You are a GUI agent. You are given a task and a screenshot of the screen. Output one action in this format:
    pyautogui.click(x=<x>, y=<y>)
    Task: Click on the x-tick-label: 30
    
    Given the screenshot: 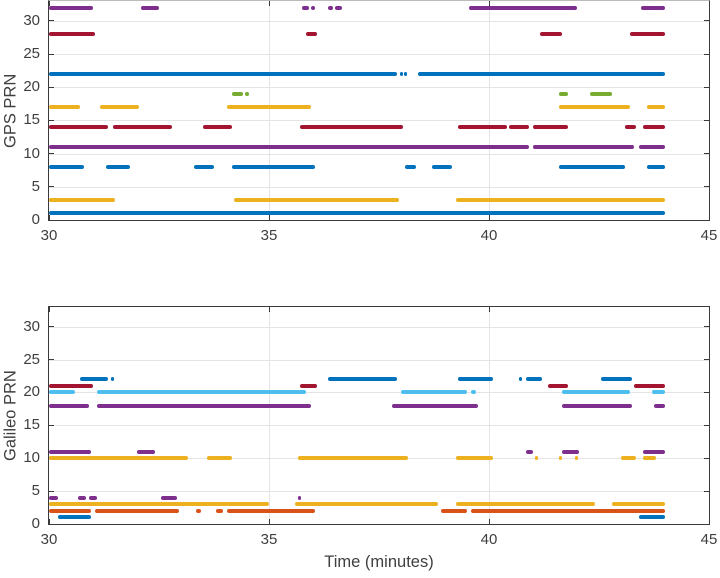 What is the action you would take?
    pyautogui.click(x=49, y=235)
    